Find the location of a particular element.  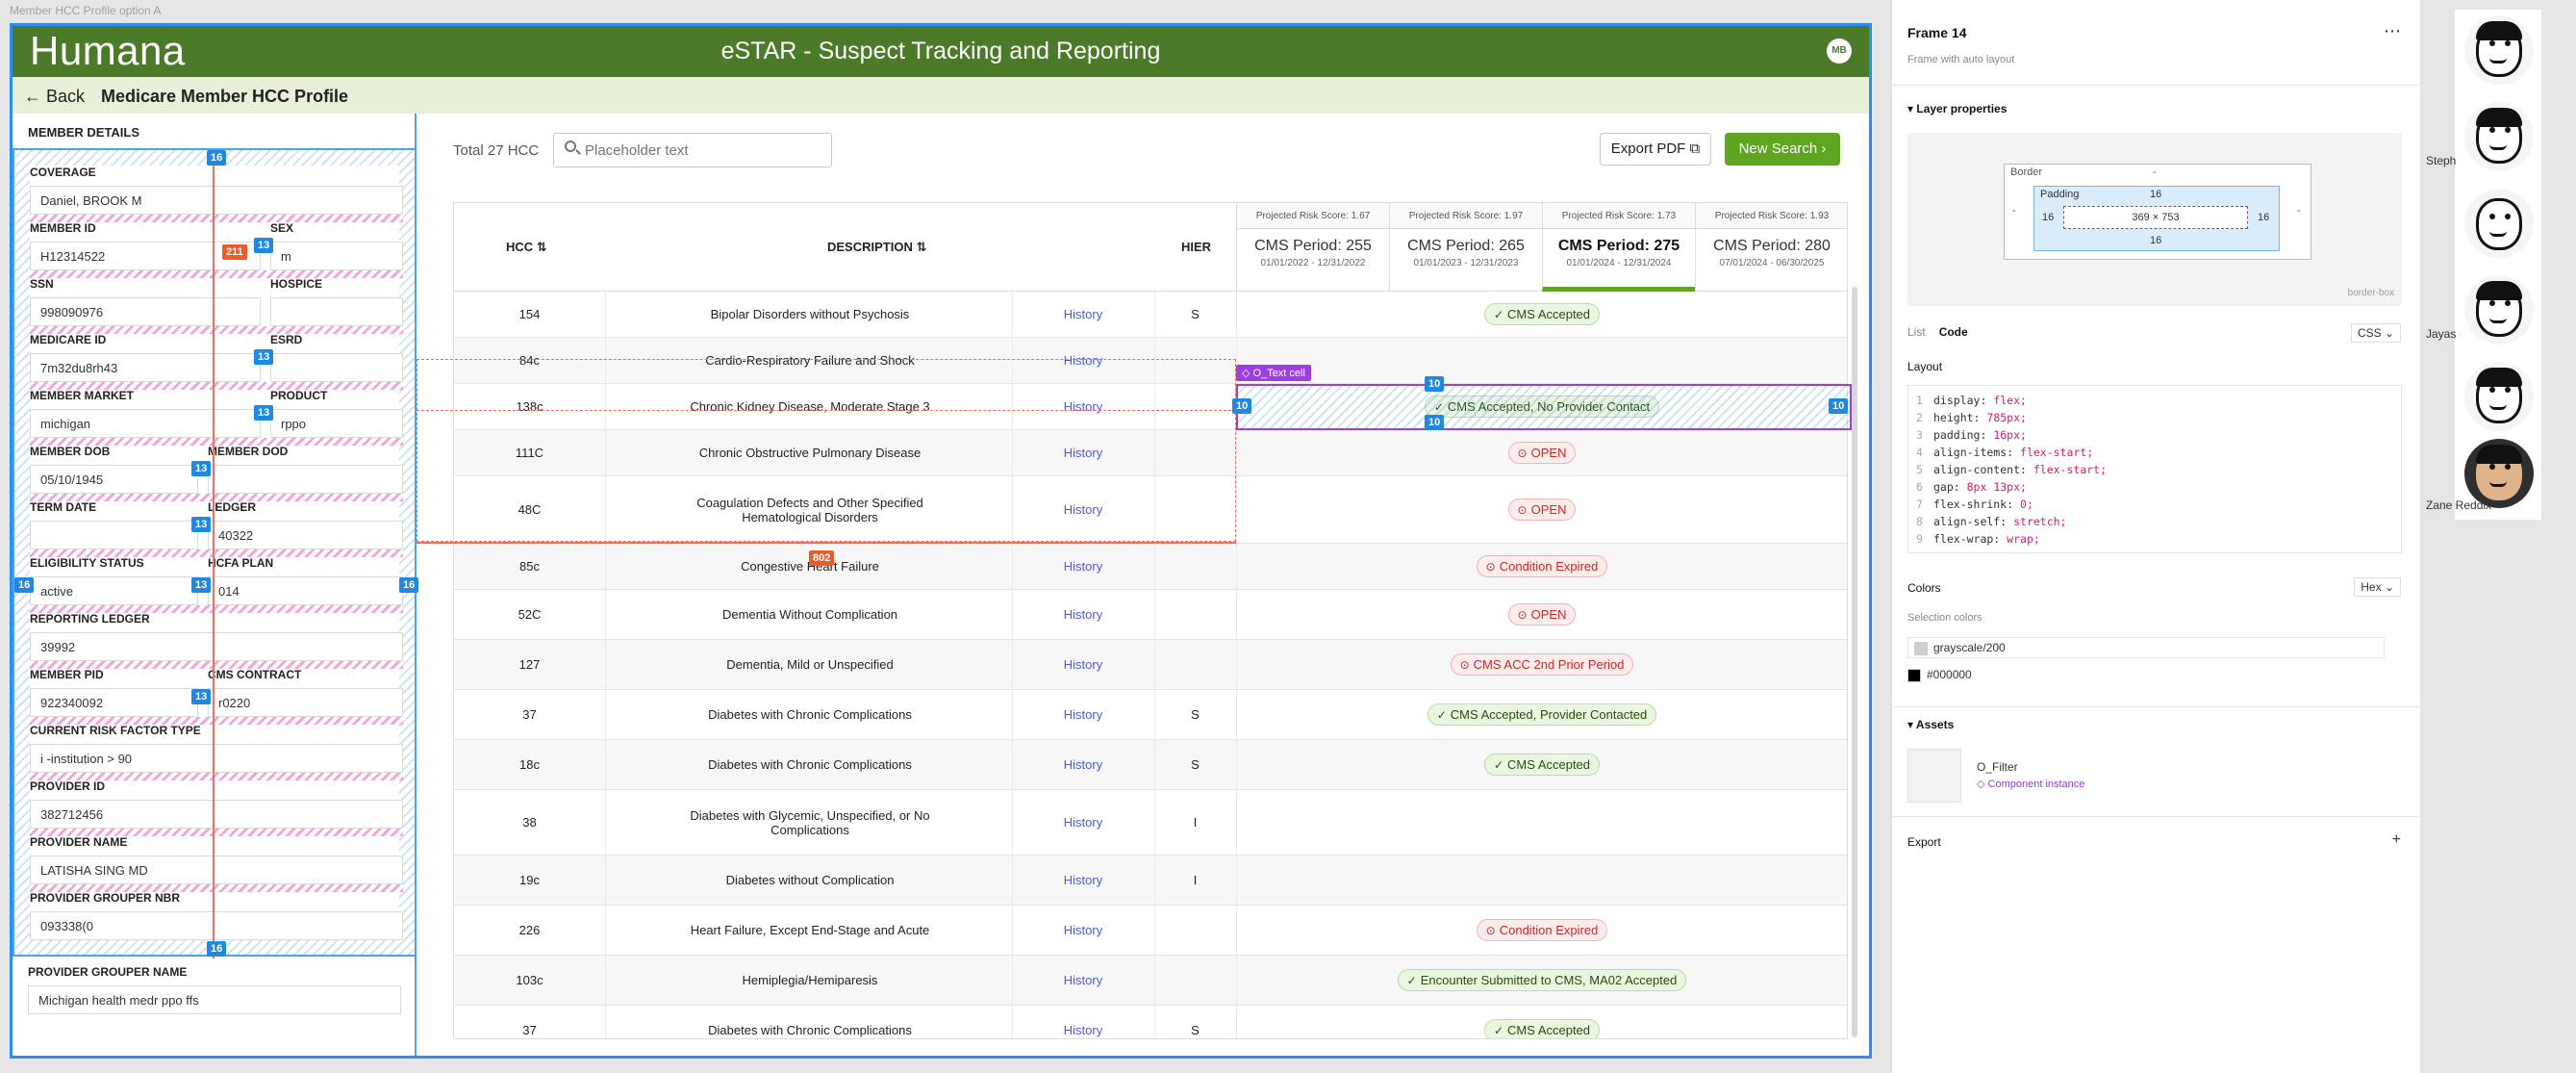

language-select: CSS ⌄ is located at coordinates (2376, 333).